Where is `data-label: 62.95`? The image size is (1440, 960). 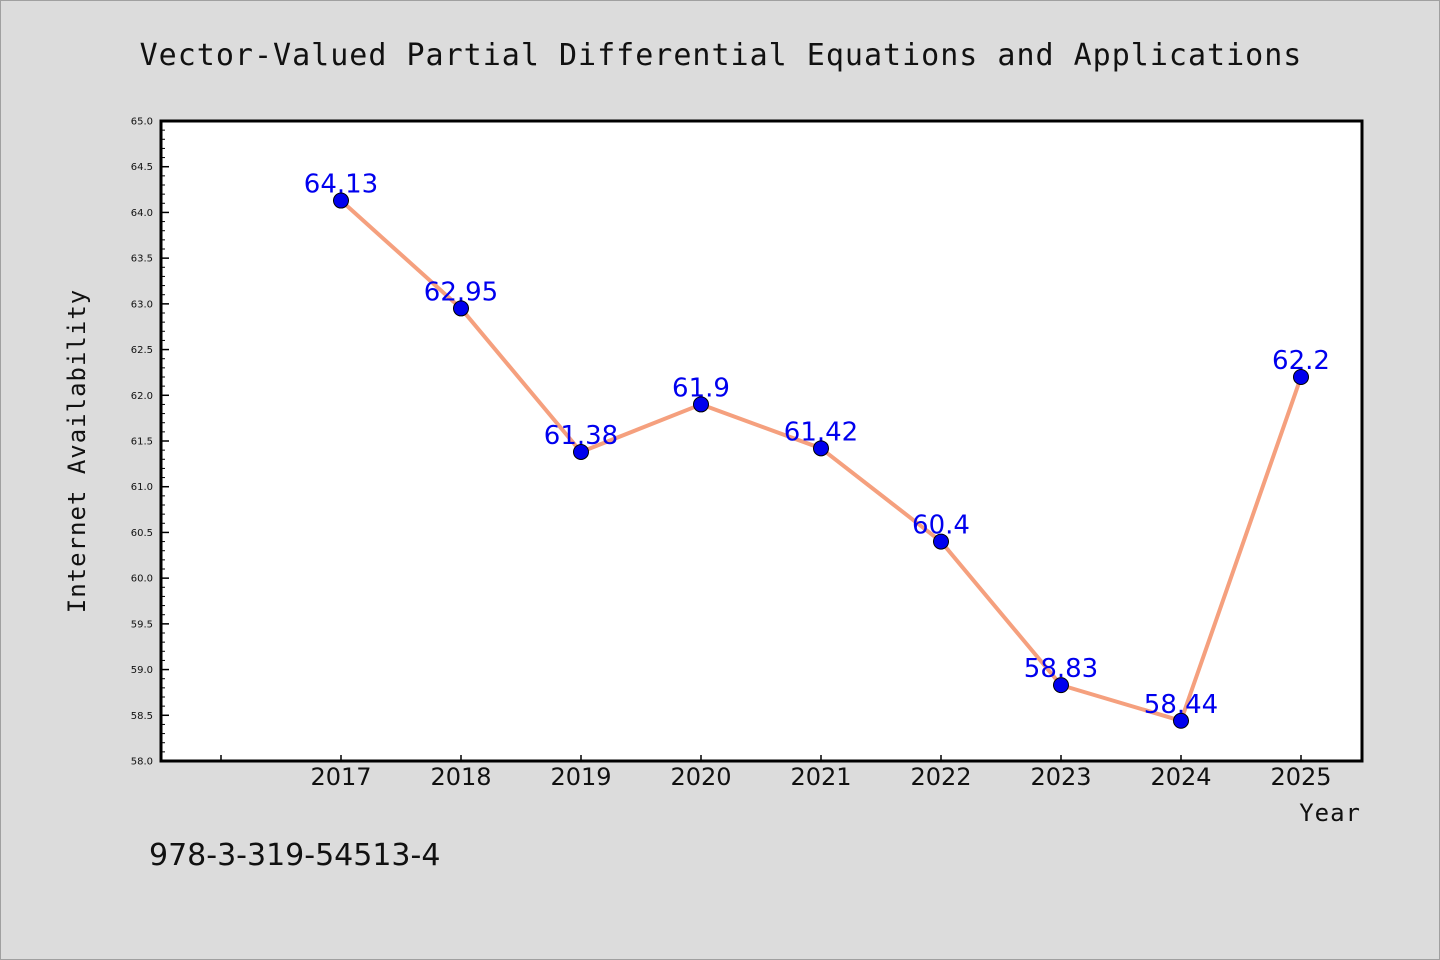 data-label: 62.95 is located at coordinates (461, 292).